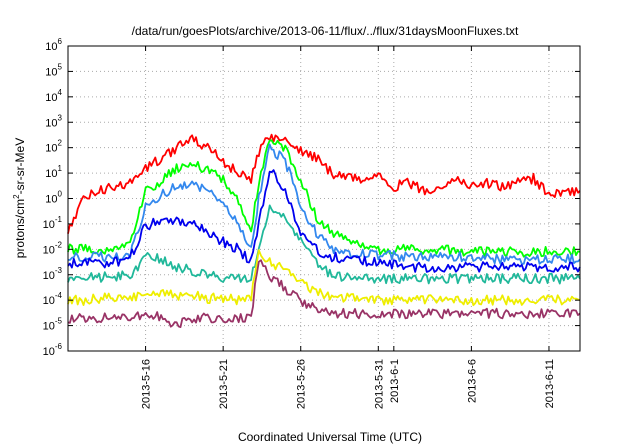  I want to click on y-tick-label: 10⁻⁶, so click(53, 350).